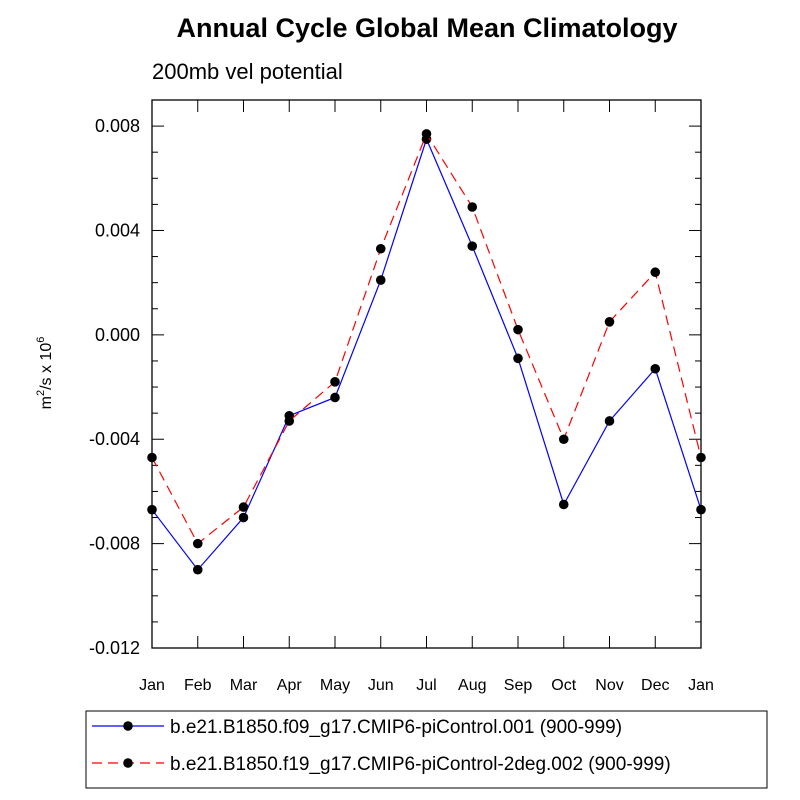 The image size is (800, 800). I want to click on y-axis-label-sup2: 6, so click(41, 340).